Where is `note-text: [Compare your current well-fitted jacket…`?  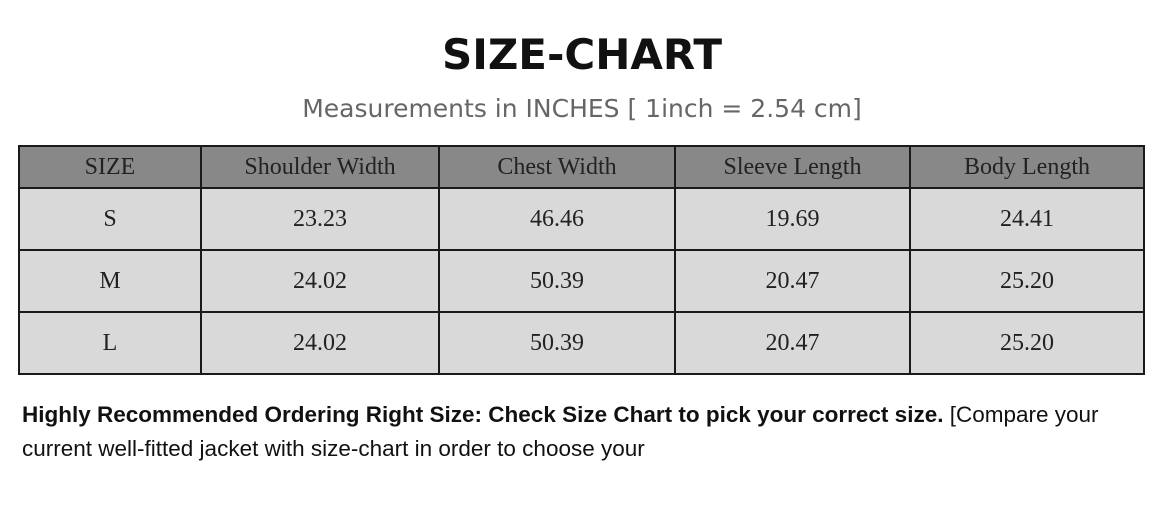 note-text: [Compare your current well-fitted jacket… is located at coordinates (560, 431).